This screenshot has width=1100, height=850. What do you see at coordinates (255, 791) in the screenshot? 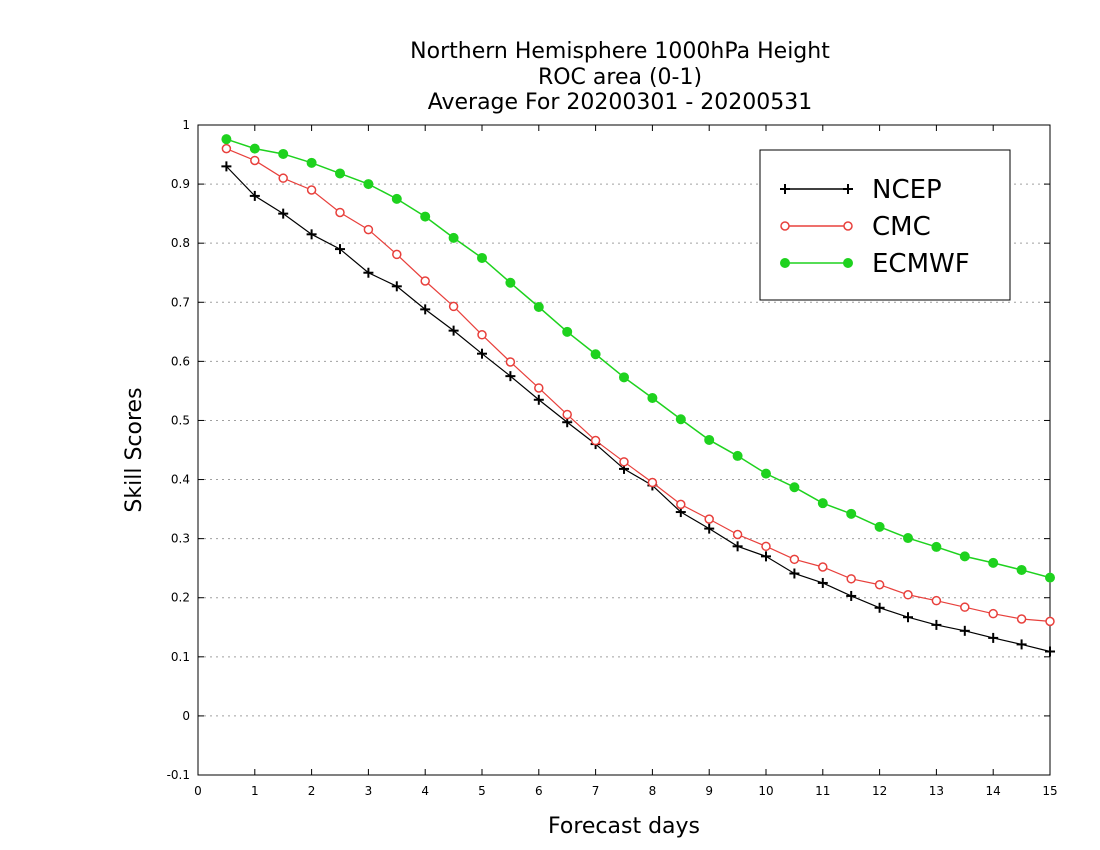
I see `x-tick-label: 1` at bounding box center [255, 791].